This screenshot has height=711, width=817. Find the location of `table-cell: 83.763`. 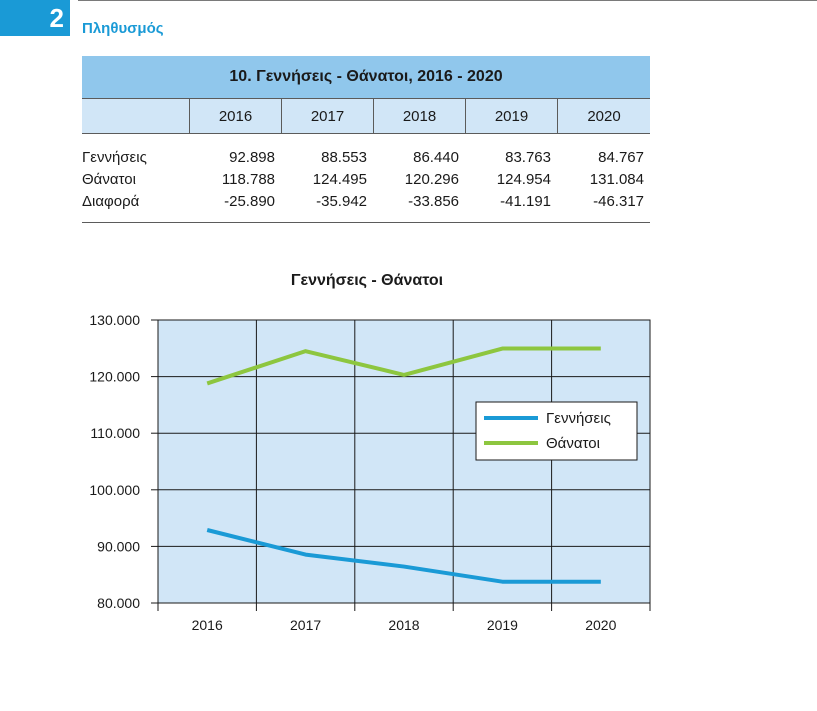

table-cell: 83.763 is located at coordinates (528, 157).